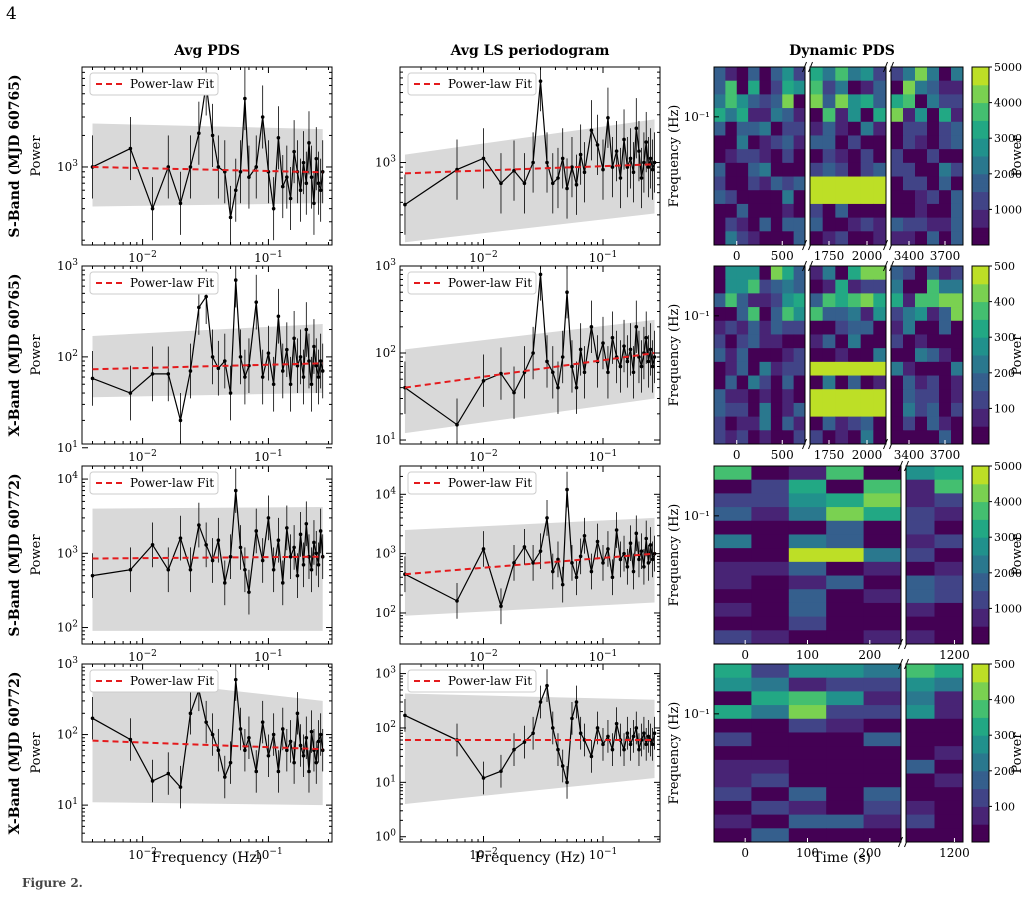 The width and height of the screenshot is (1030, 899). What do you see at coordinates (867, 256) in the screenshot?
I see `x-tick-label: 2000` at bounding box center [867, 256].